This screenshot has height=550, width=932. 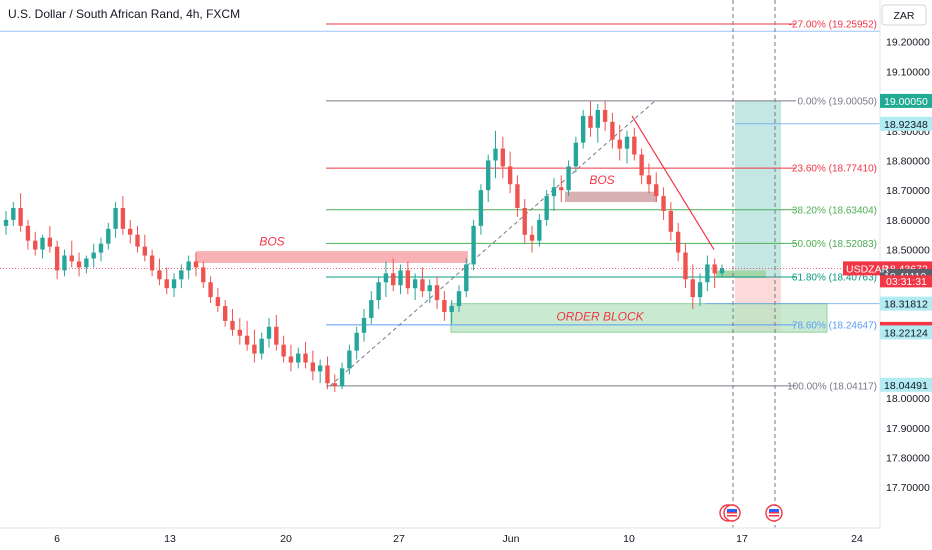 I want to click on price-tick-label: 18.70000, so click(x=908, y=191).